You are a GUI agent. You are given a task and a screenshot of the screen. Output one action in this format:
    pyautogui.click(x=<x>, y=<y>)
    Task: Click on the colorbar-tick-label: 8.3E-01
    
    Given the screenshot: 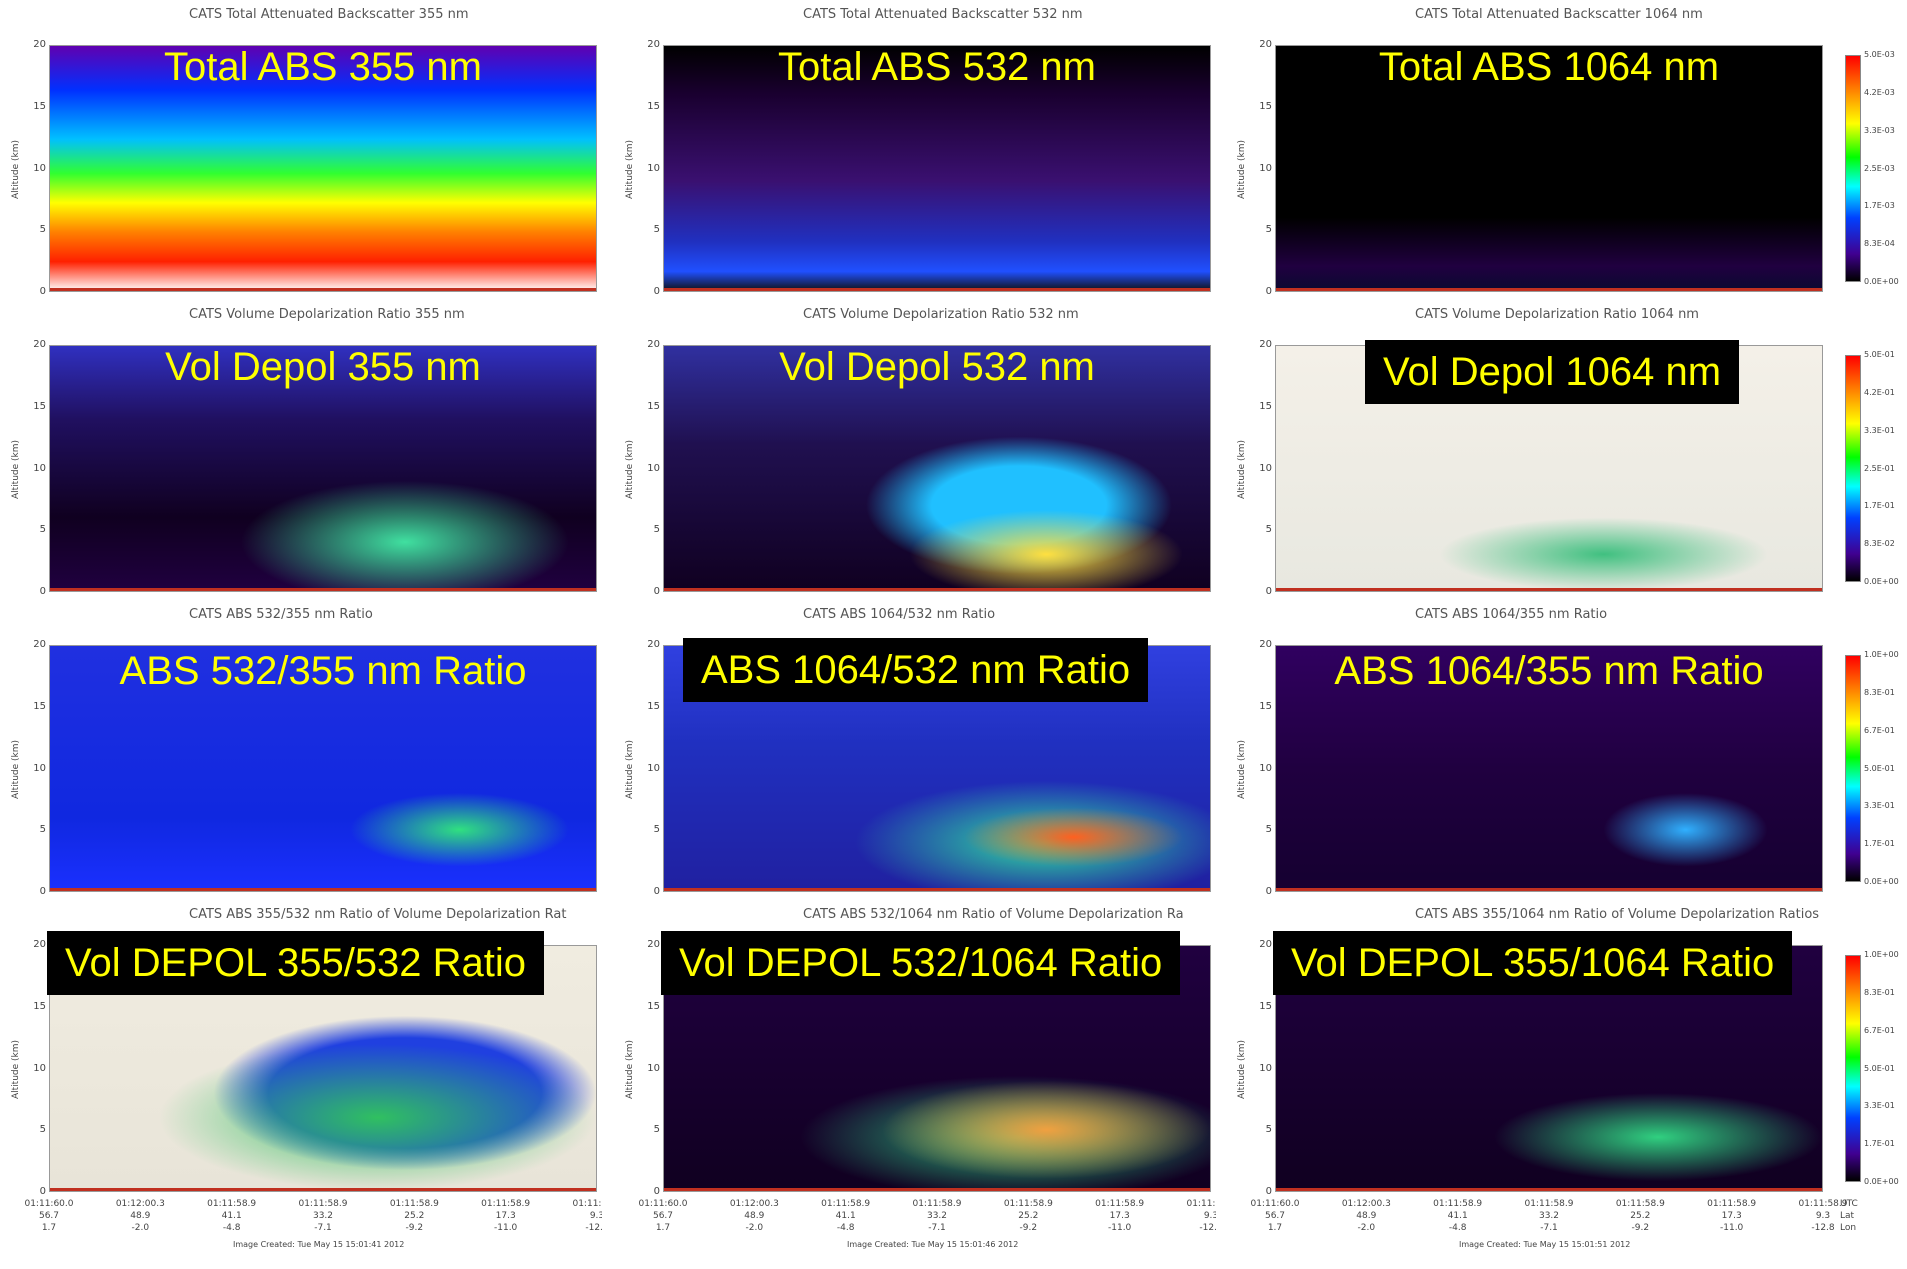 What is the action you would take?
    pyautogui.click(x=1879, y=692)
    